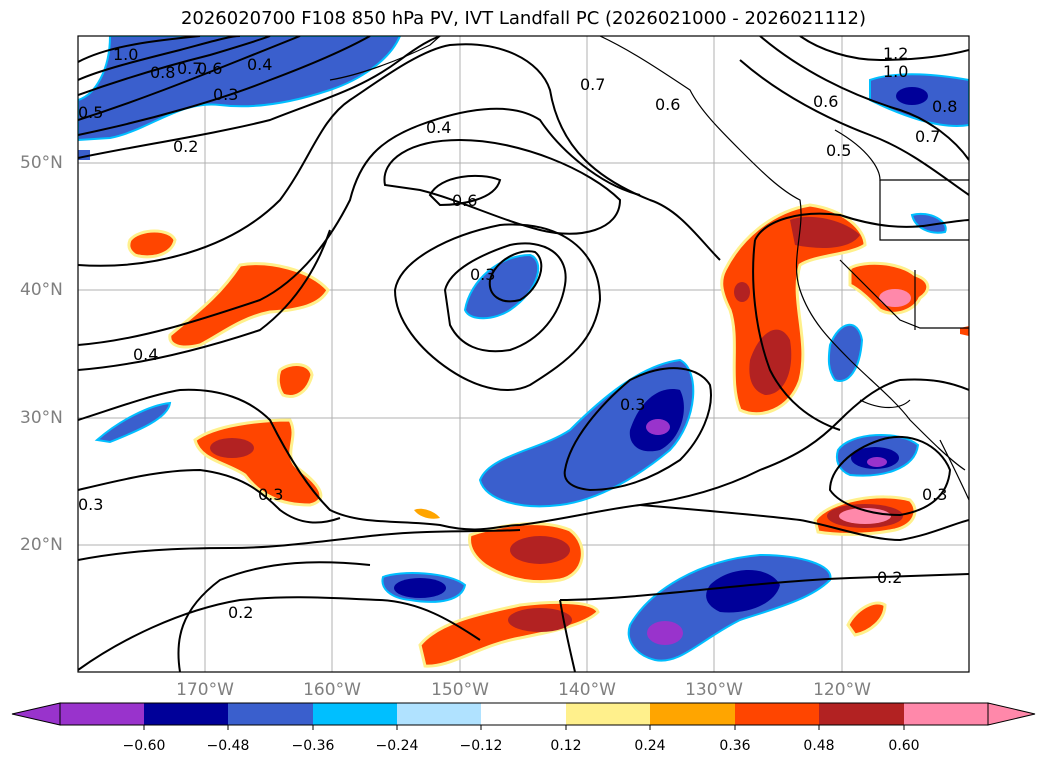  I want to click on lat-label-50n: 50°N, so click(41, 163).